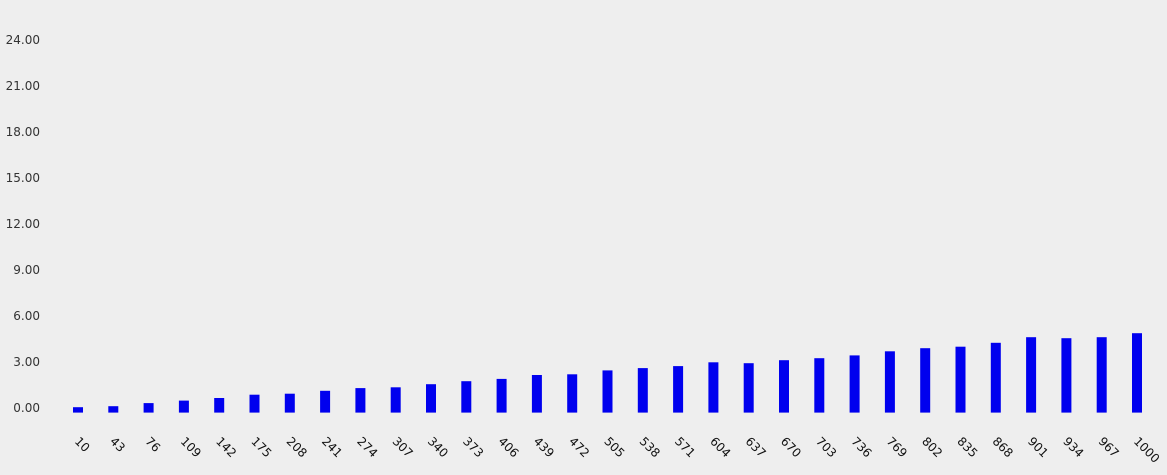 This screenshot has width=1167, height=475. What do you see at coordinates (579, 447) in the screenshot?
I see `x-tick-label: 472` at bounding box center [579, 447].